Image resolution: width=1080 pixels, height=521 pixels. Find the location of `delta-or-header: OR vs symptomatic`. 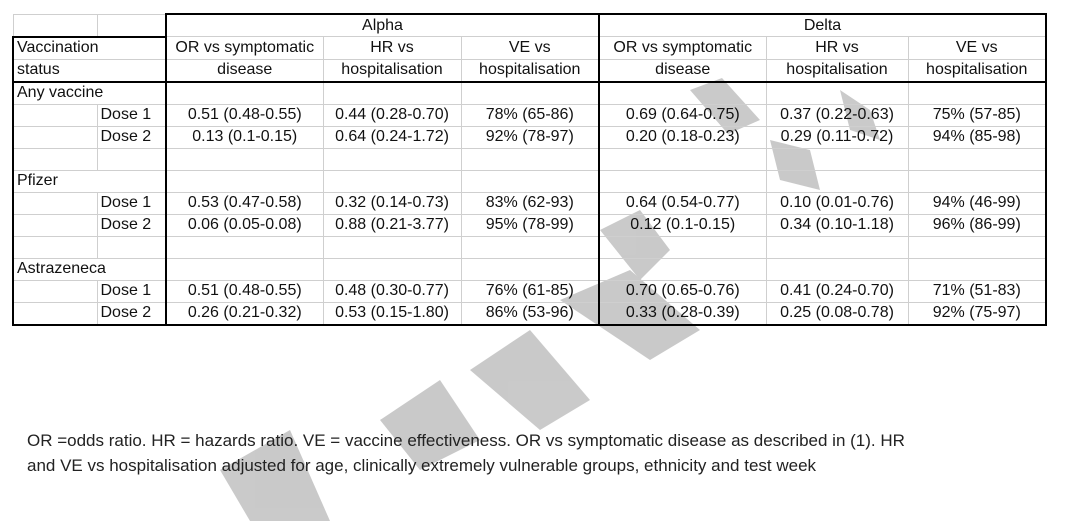

delta-or-header: OR vs symptomatic is located at coordinates (682, 48).